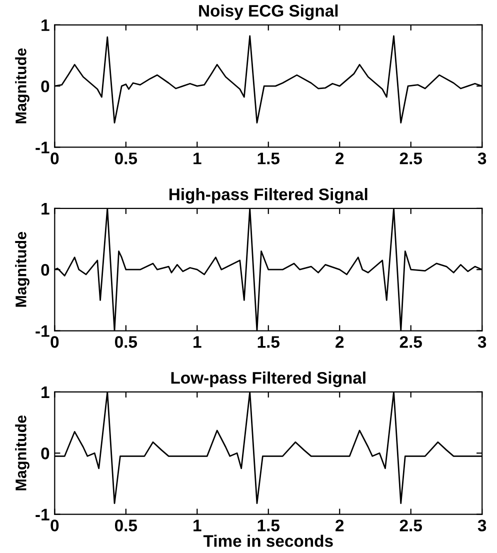 Image resolution: width=497 pixels, height=553 pixels. What do you see at coordinates (268, 380) in the screenshot?
I see `chart-title: Low-pass Filtered Signal` at bounding box center [268, 380].